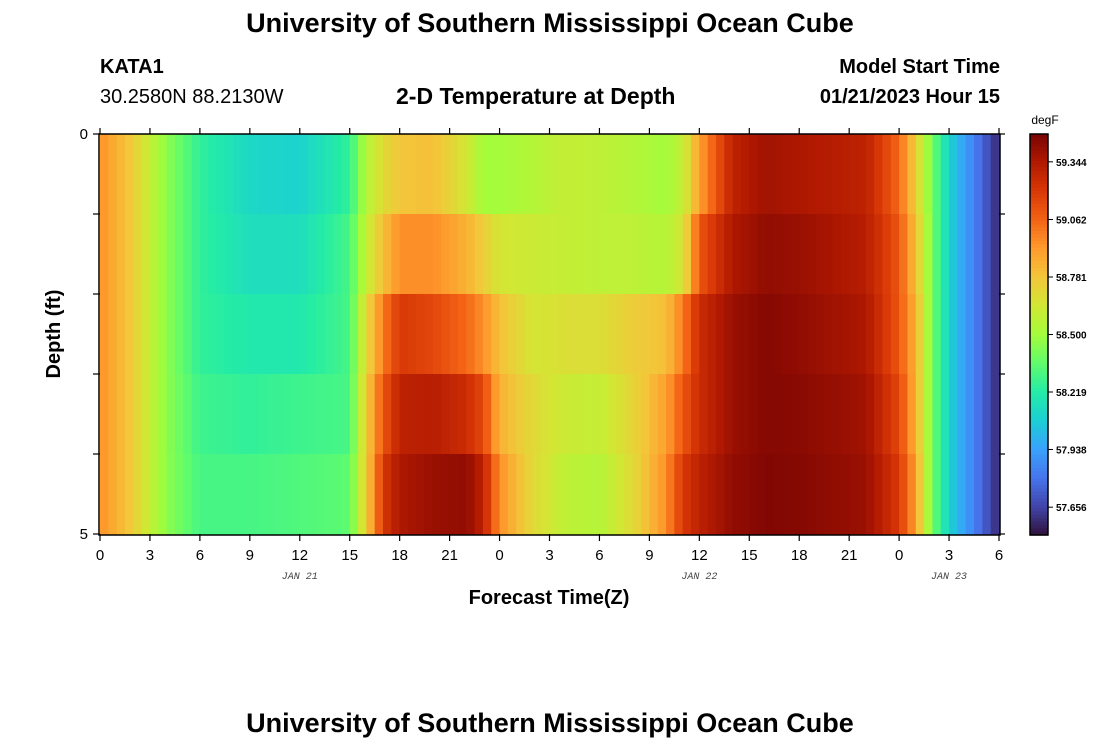  I want to click on x-tick-label: 0, so click(899, 555).